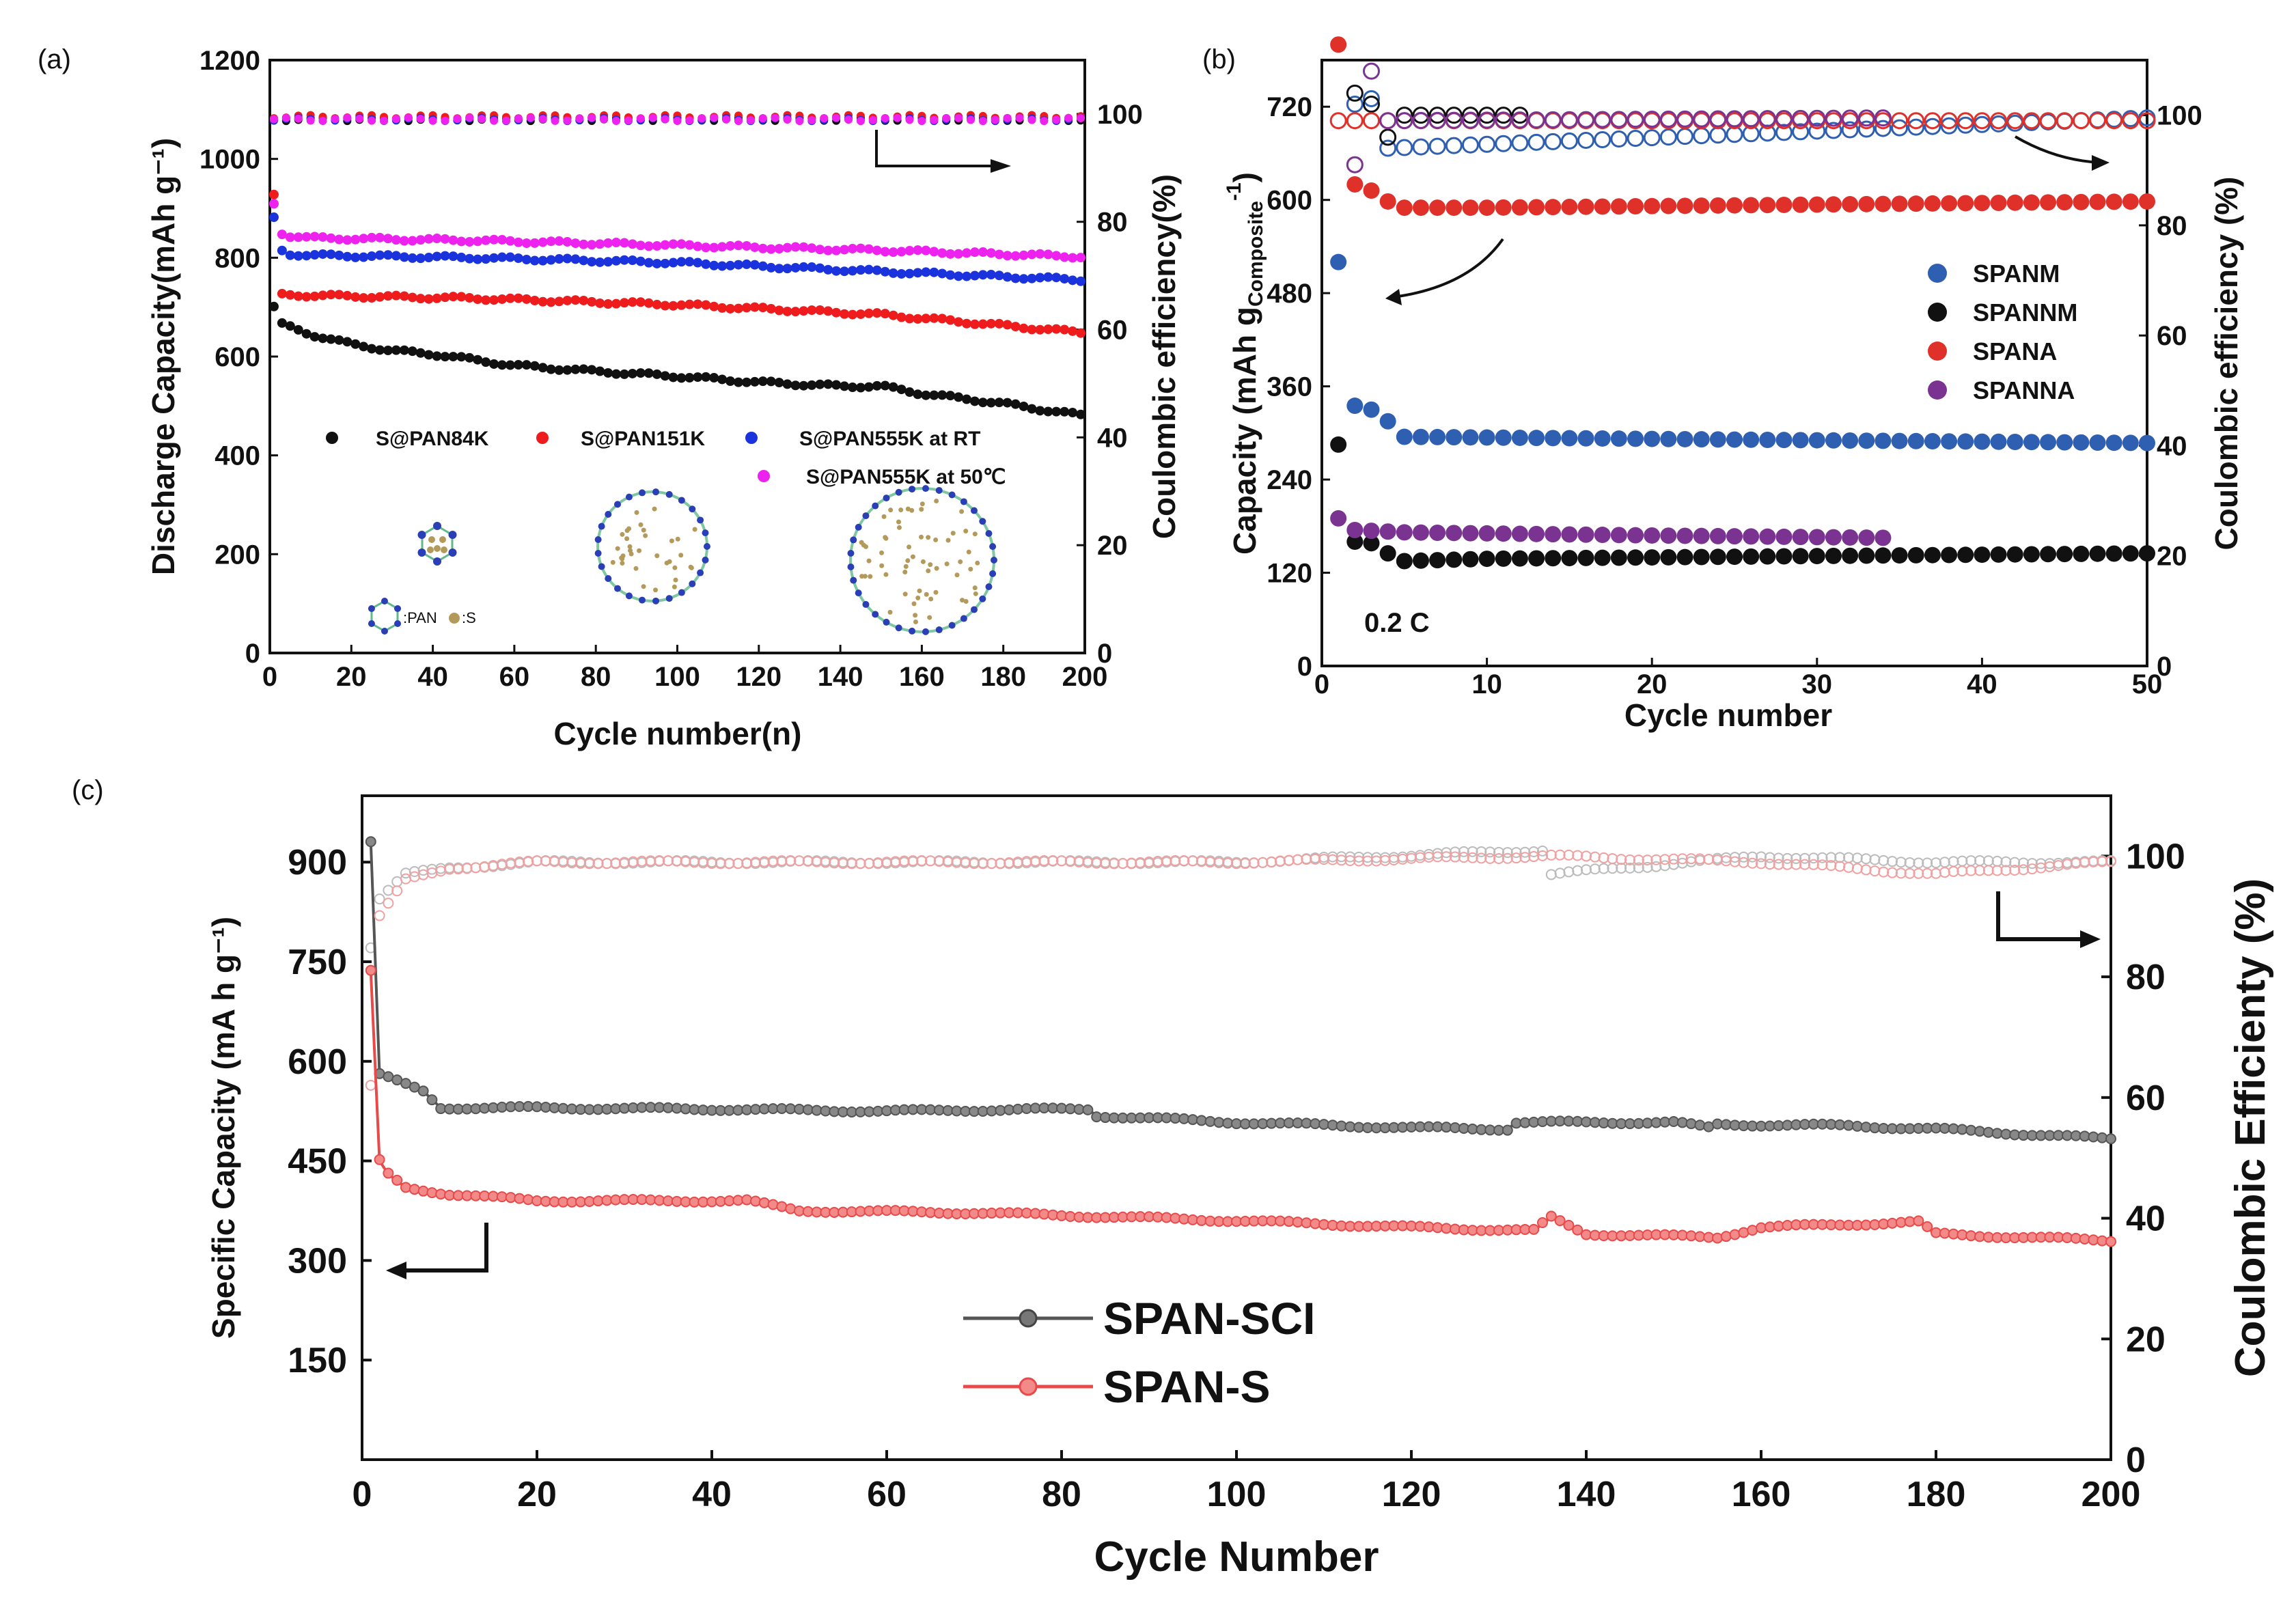 The height and width of the screenshot is (1599, 2296). Describe the element at coordinates (2024, 390) in the screenshot. I see `panel-b-legend-label-3: SPANNA` at that location.